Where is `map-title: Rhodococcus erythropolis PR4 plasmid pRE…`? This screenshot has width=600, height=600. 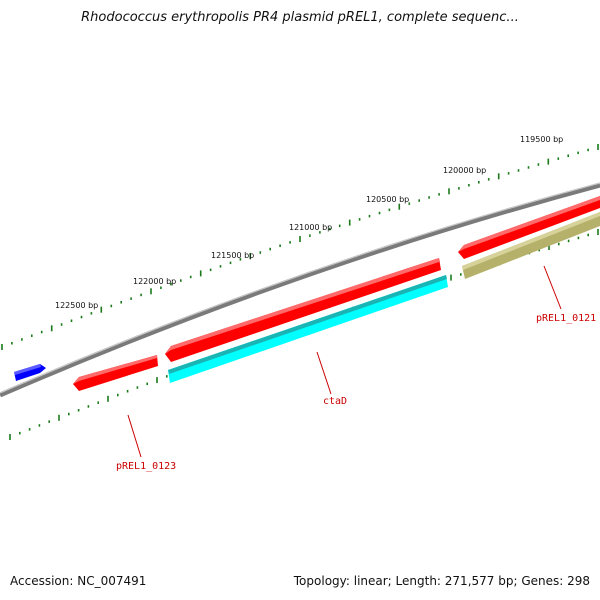
map-title: Rhodococcus erythropolis PR4 plasmid pRE… is located at coordinates (300, 17).